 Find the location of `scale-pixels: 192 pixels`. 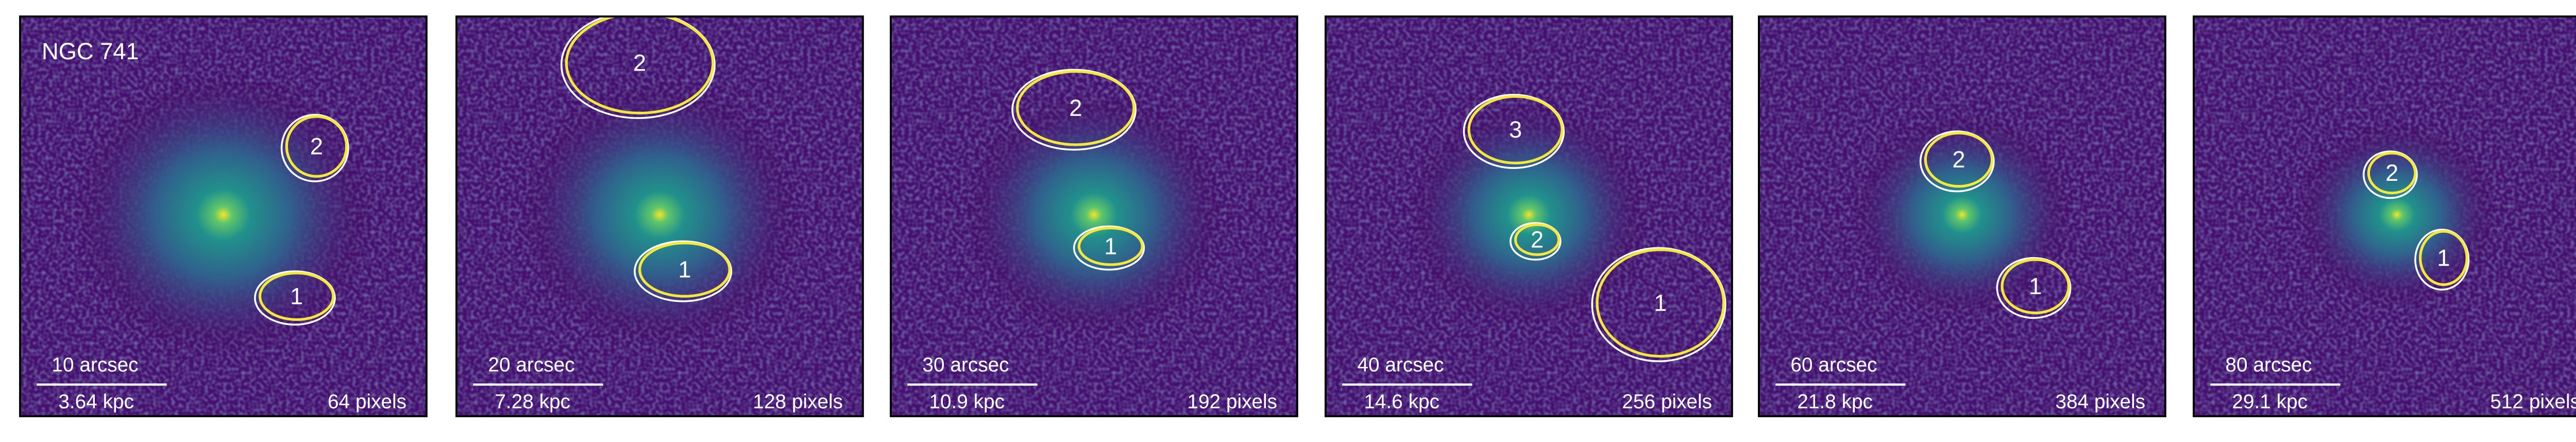

scale-pixels: 192 pixels is located at coordinates (1232, 401).